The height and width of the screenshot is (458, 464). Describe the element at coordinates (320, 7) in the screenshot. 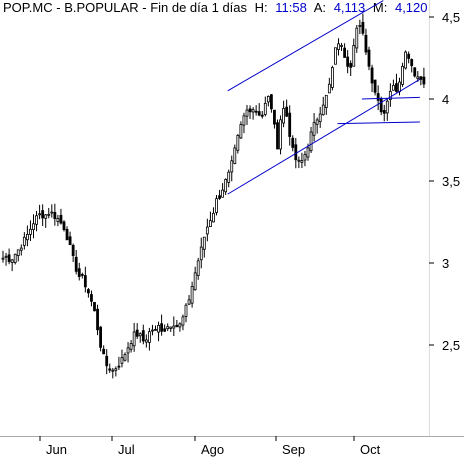

I see `header-a-label: A:` at that location.